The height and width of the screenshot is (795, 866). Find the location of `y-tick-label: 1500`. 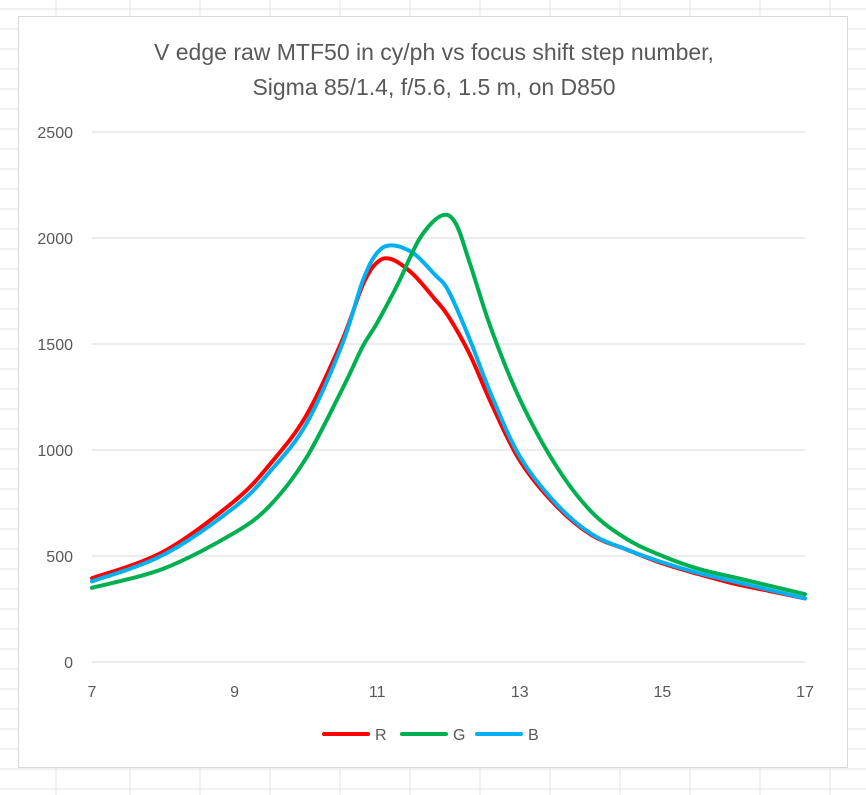

y-tick-label: 1500 is located at coordinates (55, 345).